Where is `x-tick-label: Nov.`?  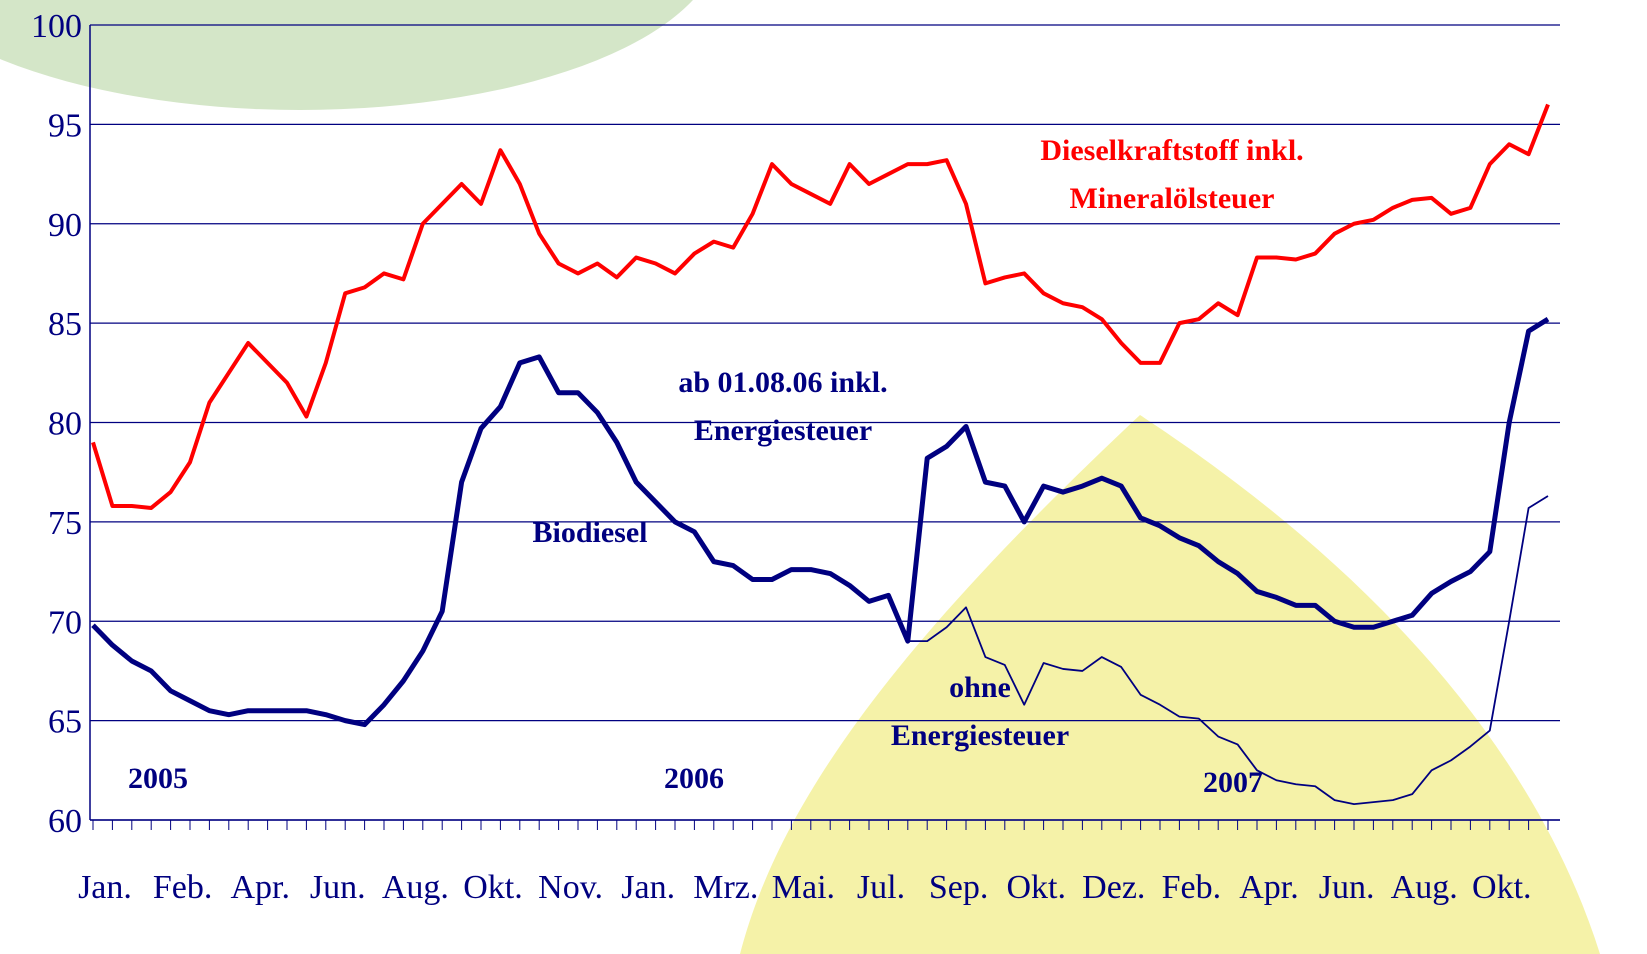 x-tick-label: Nov. is located at coordinates (570, 887).